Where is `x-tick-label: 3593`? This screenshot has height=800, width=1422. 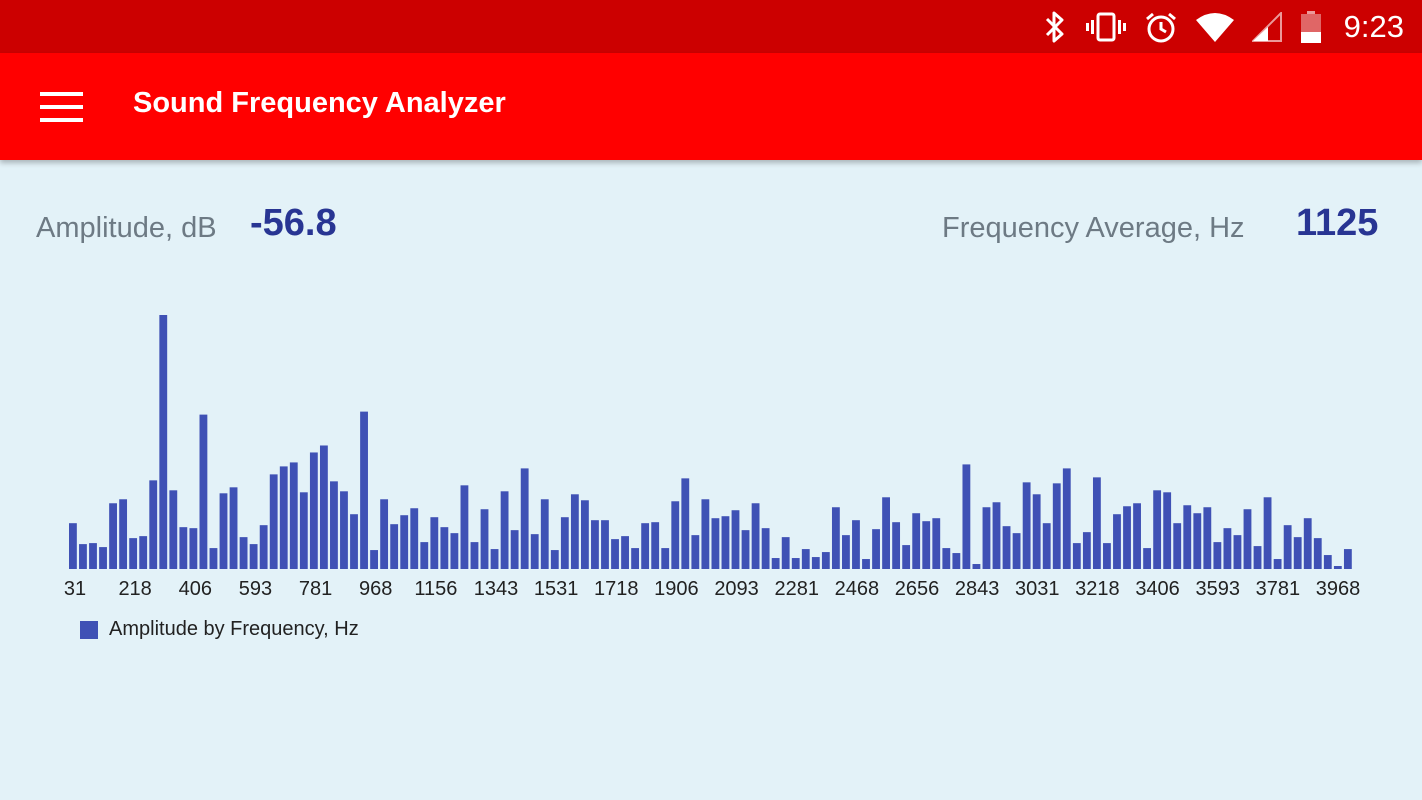 x-tick-label: 3593 is located at coordinates (1217, 589).